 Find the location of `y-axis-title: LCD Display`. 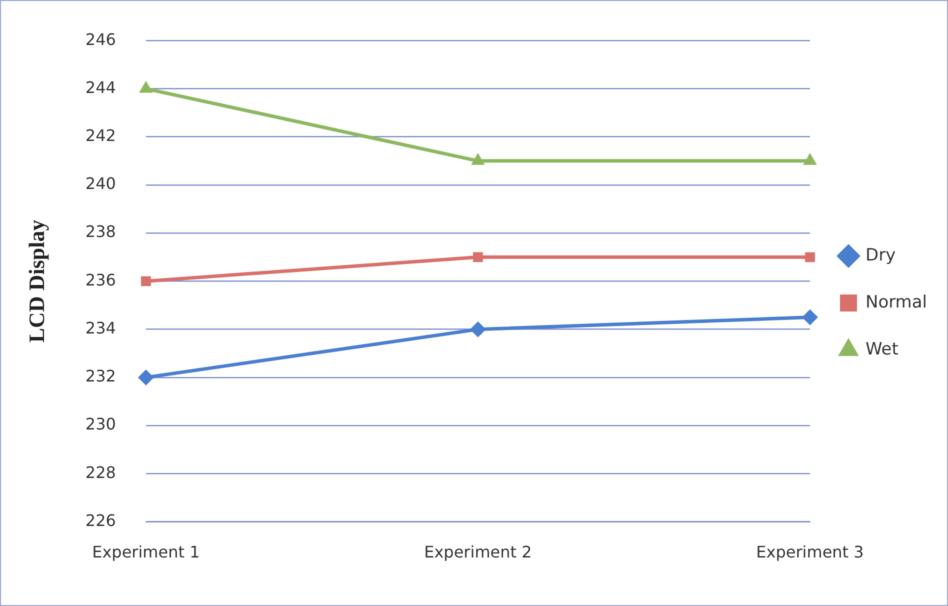

y-axis-title: LCD Display is located at coordinates (36, 281).